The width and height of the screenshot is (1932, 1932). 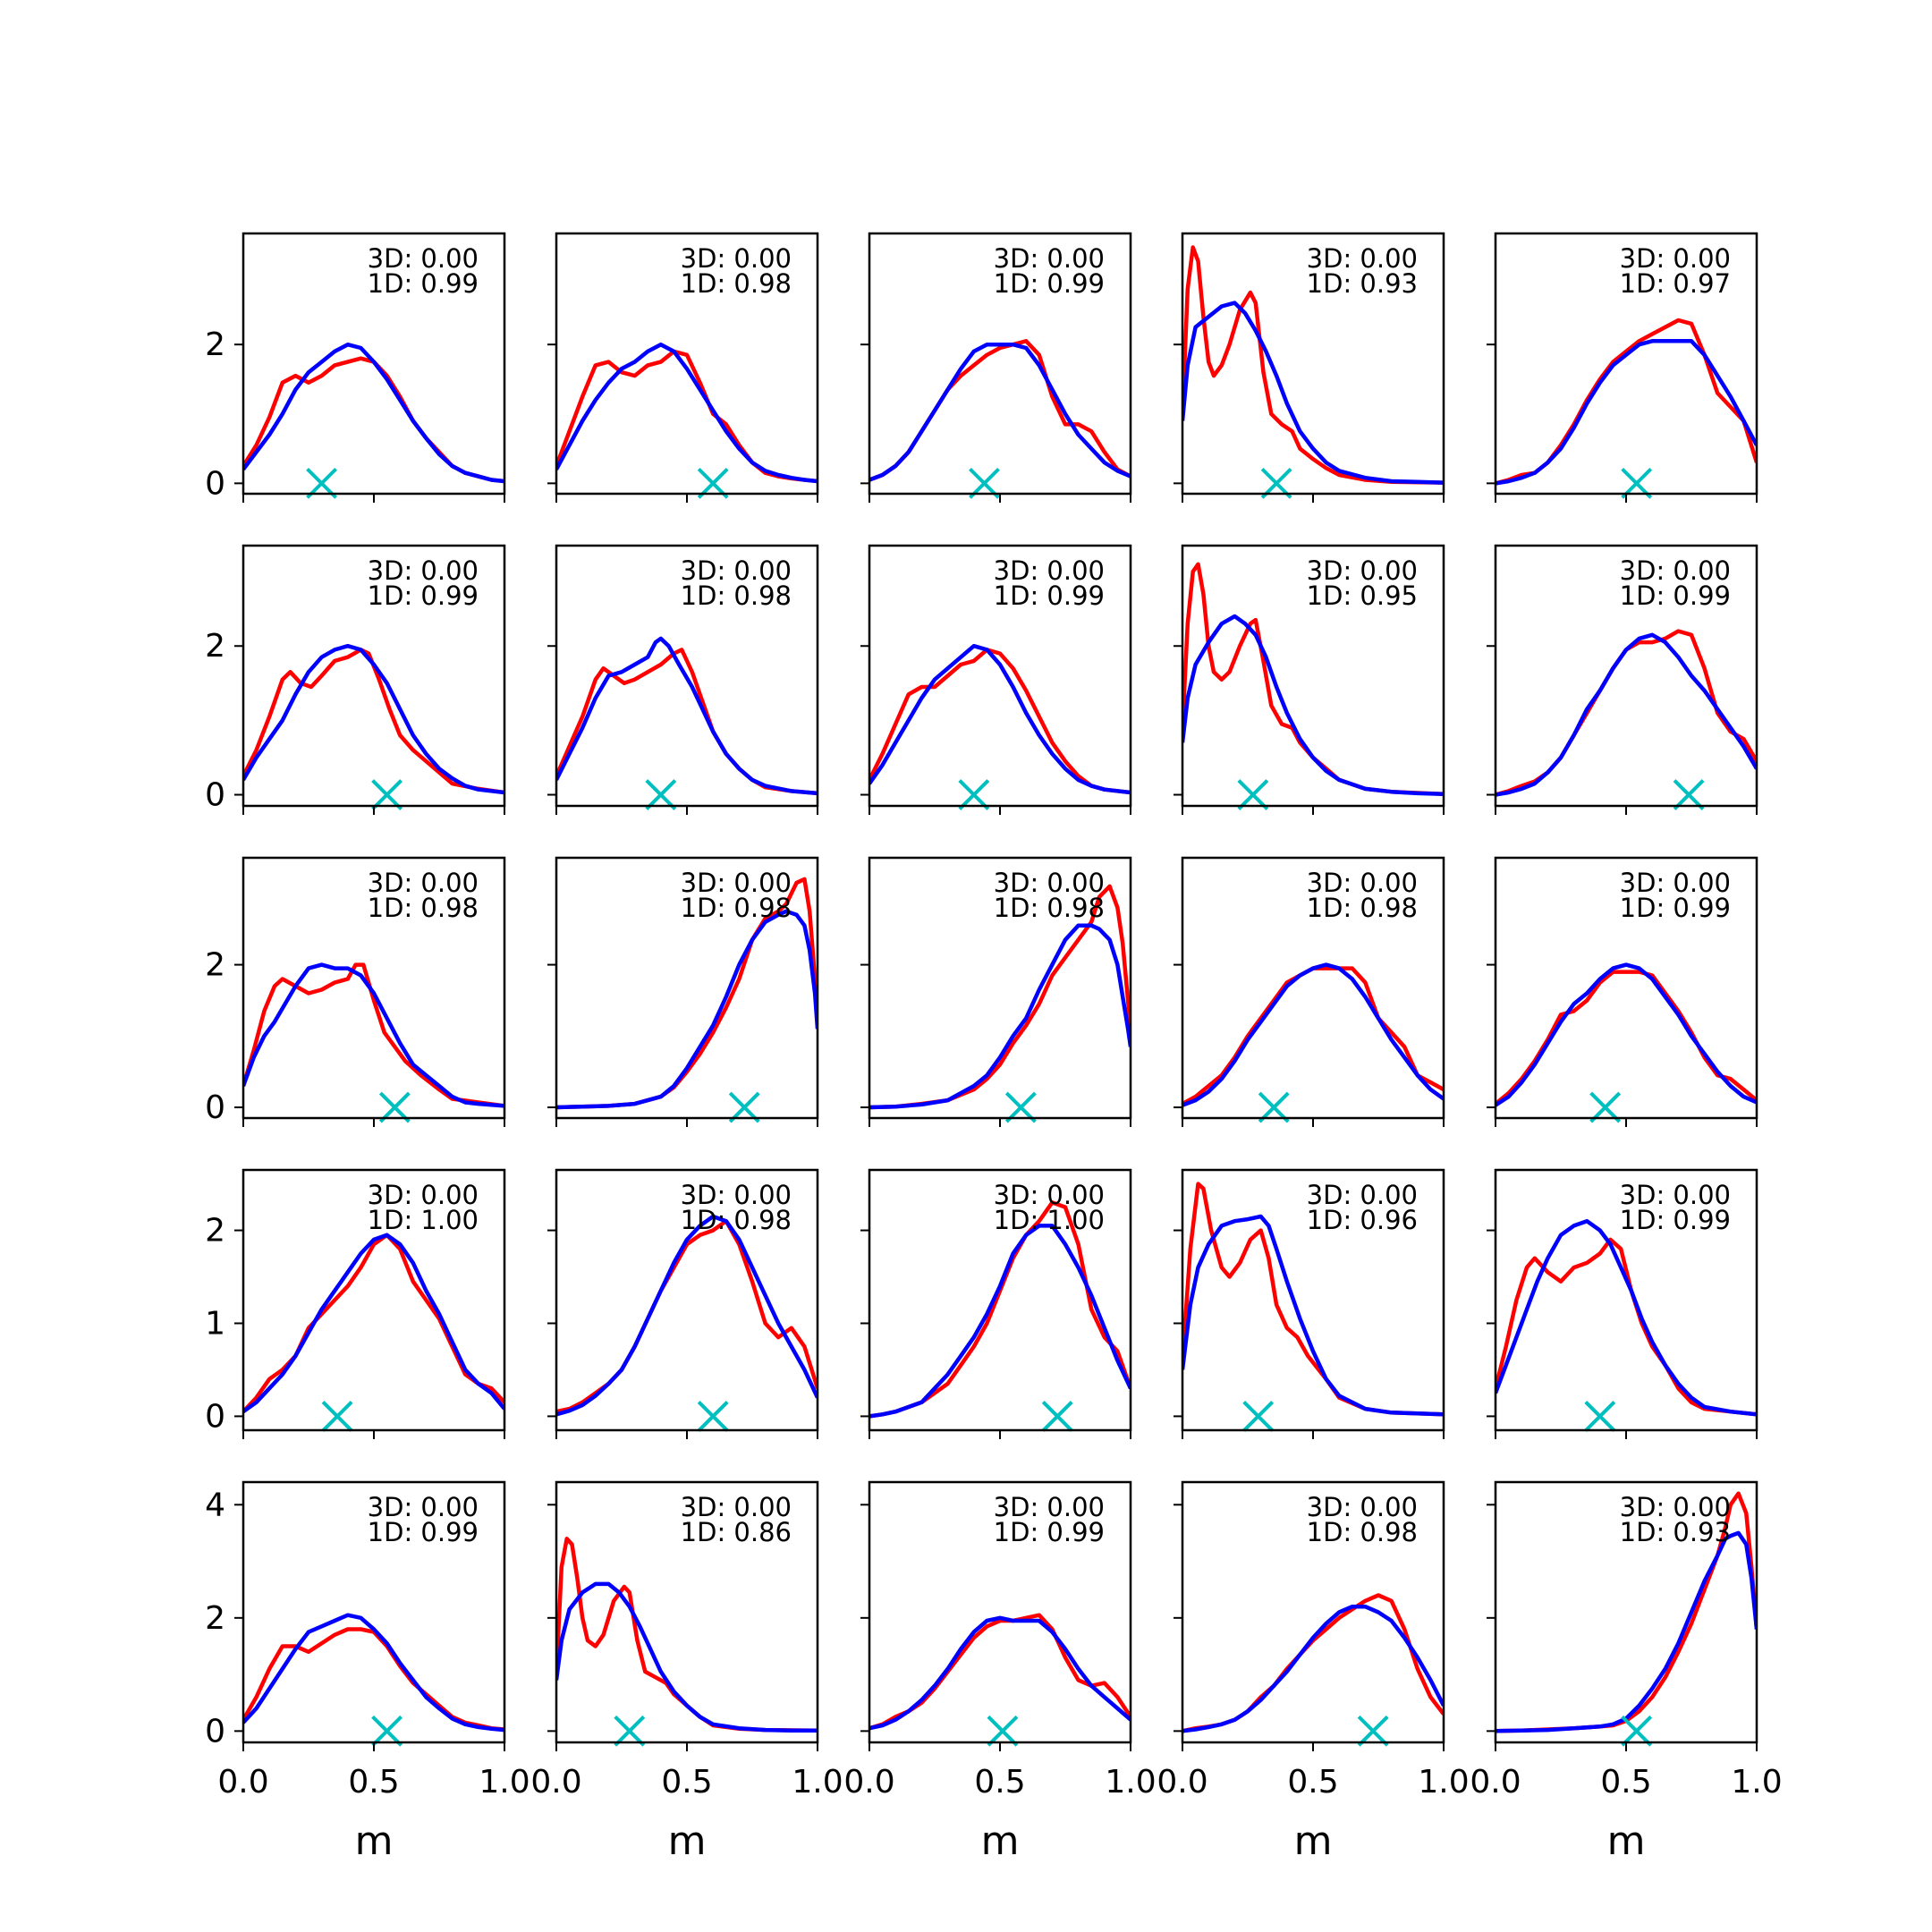 What do you see at coordinates (1675, 283) in the screenshot?
I see `score-1d-label: 1D: 0.97` at bounding box center [1675, 283].